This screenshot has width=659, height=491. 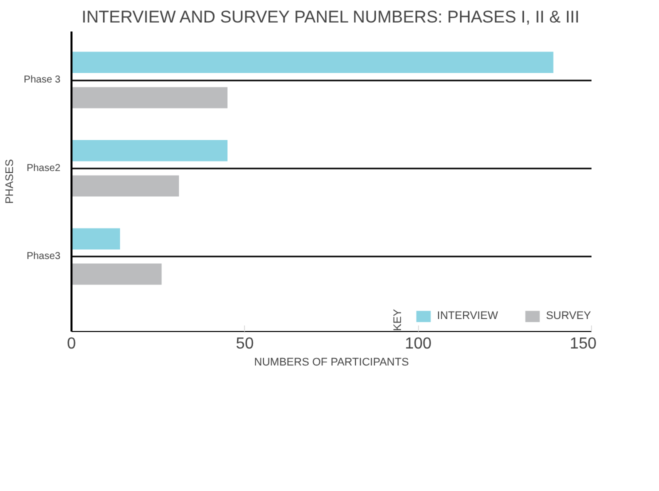 I want to click on legend-title: KEY, so click(x=398, y=319).